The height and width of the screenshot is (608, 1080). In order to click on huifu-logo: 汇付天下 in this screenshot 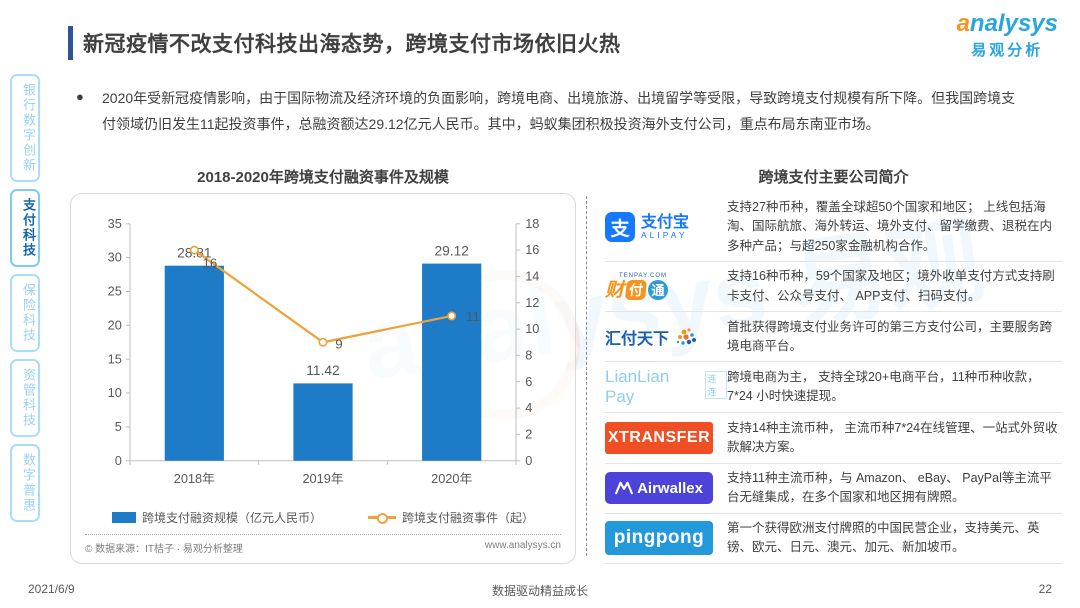, I will do `click(651, 337)`.